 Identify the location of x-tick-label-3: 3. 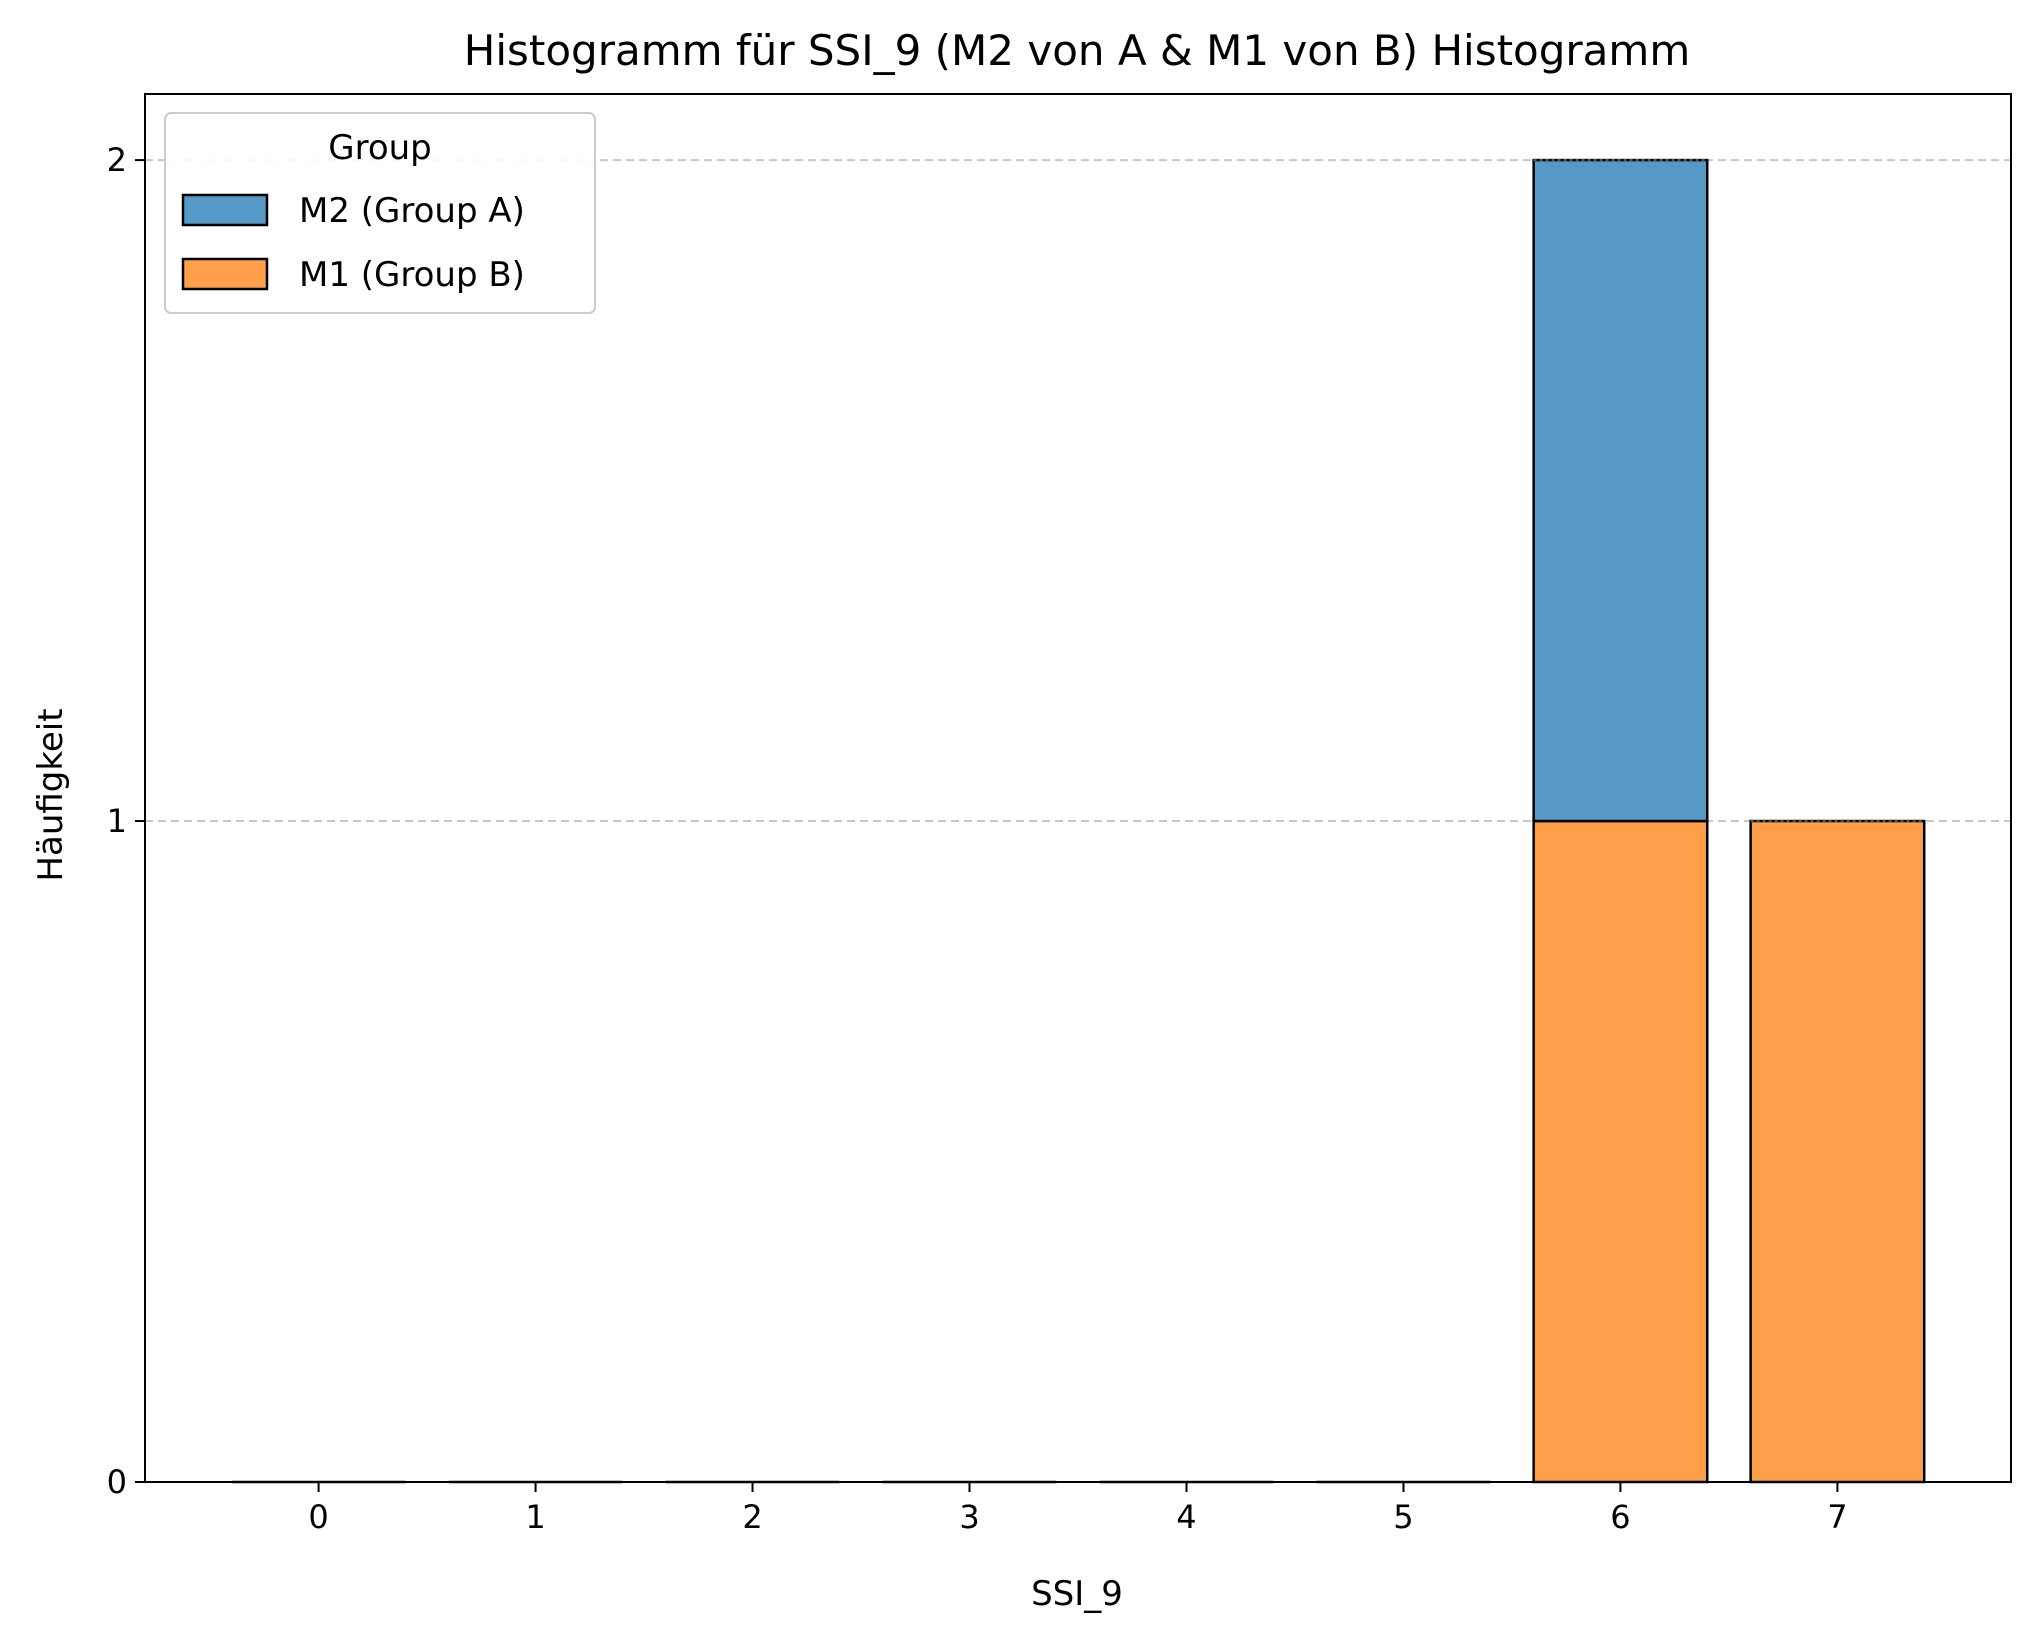
(969, 1517).